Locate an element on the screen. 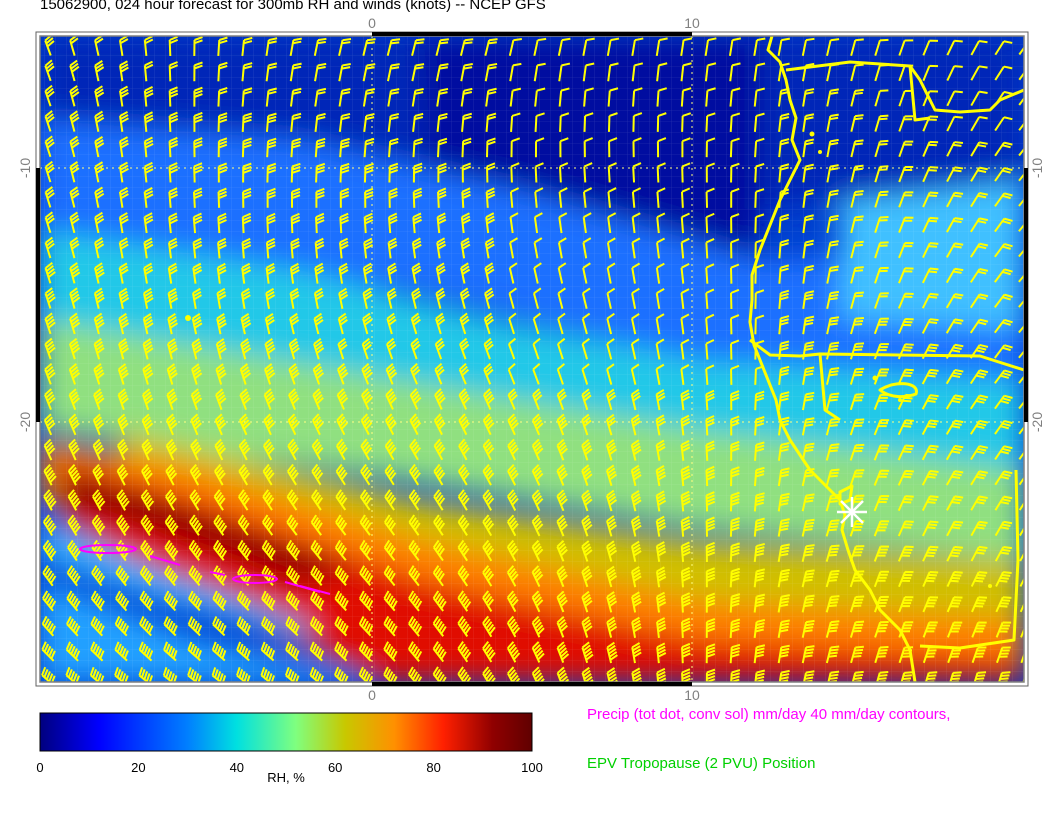 The width and height of the screenshot is (1056, 816). right-tick-minus20: -20 is located at coordinates (1037, 422).